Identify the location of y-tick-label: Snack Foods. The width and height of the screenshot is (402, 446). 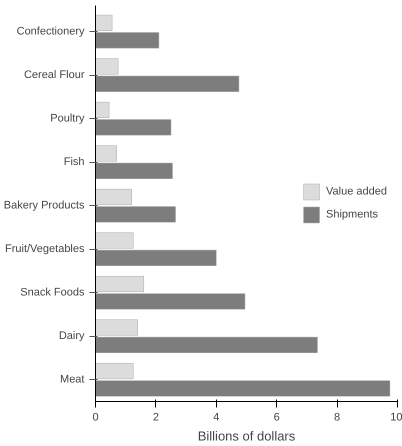
(52, 292).